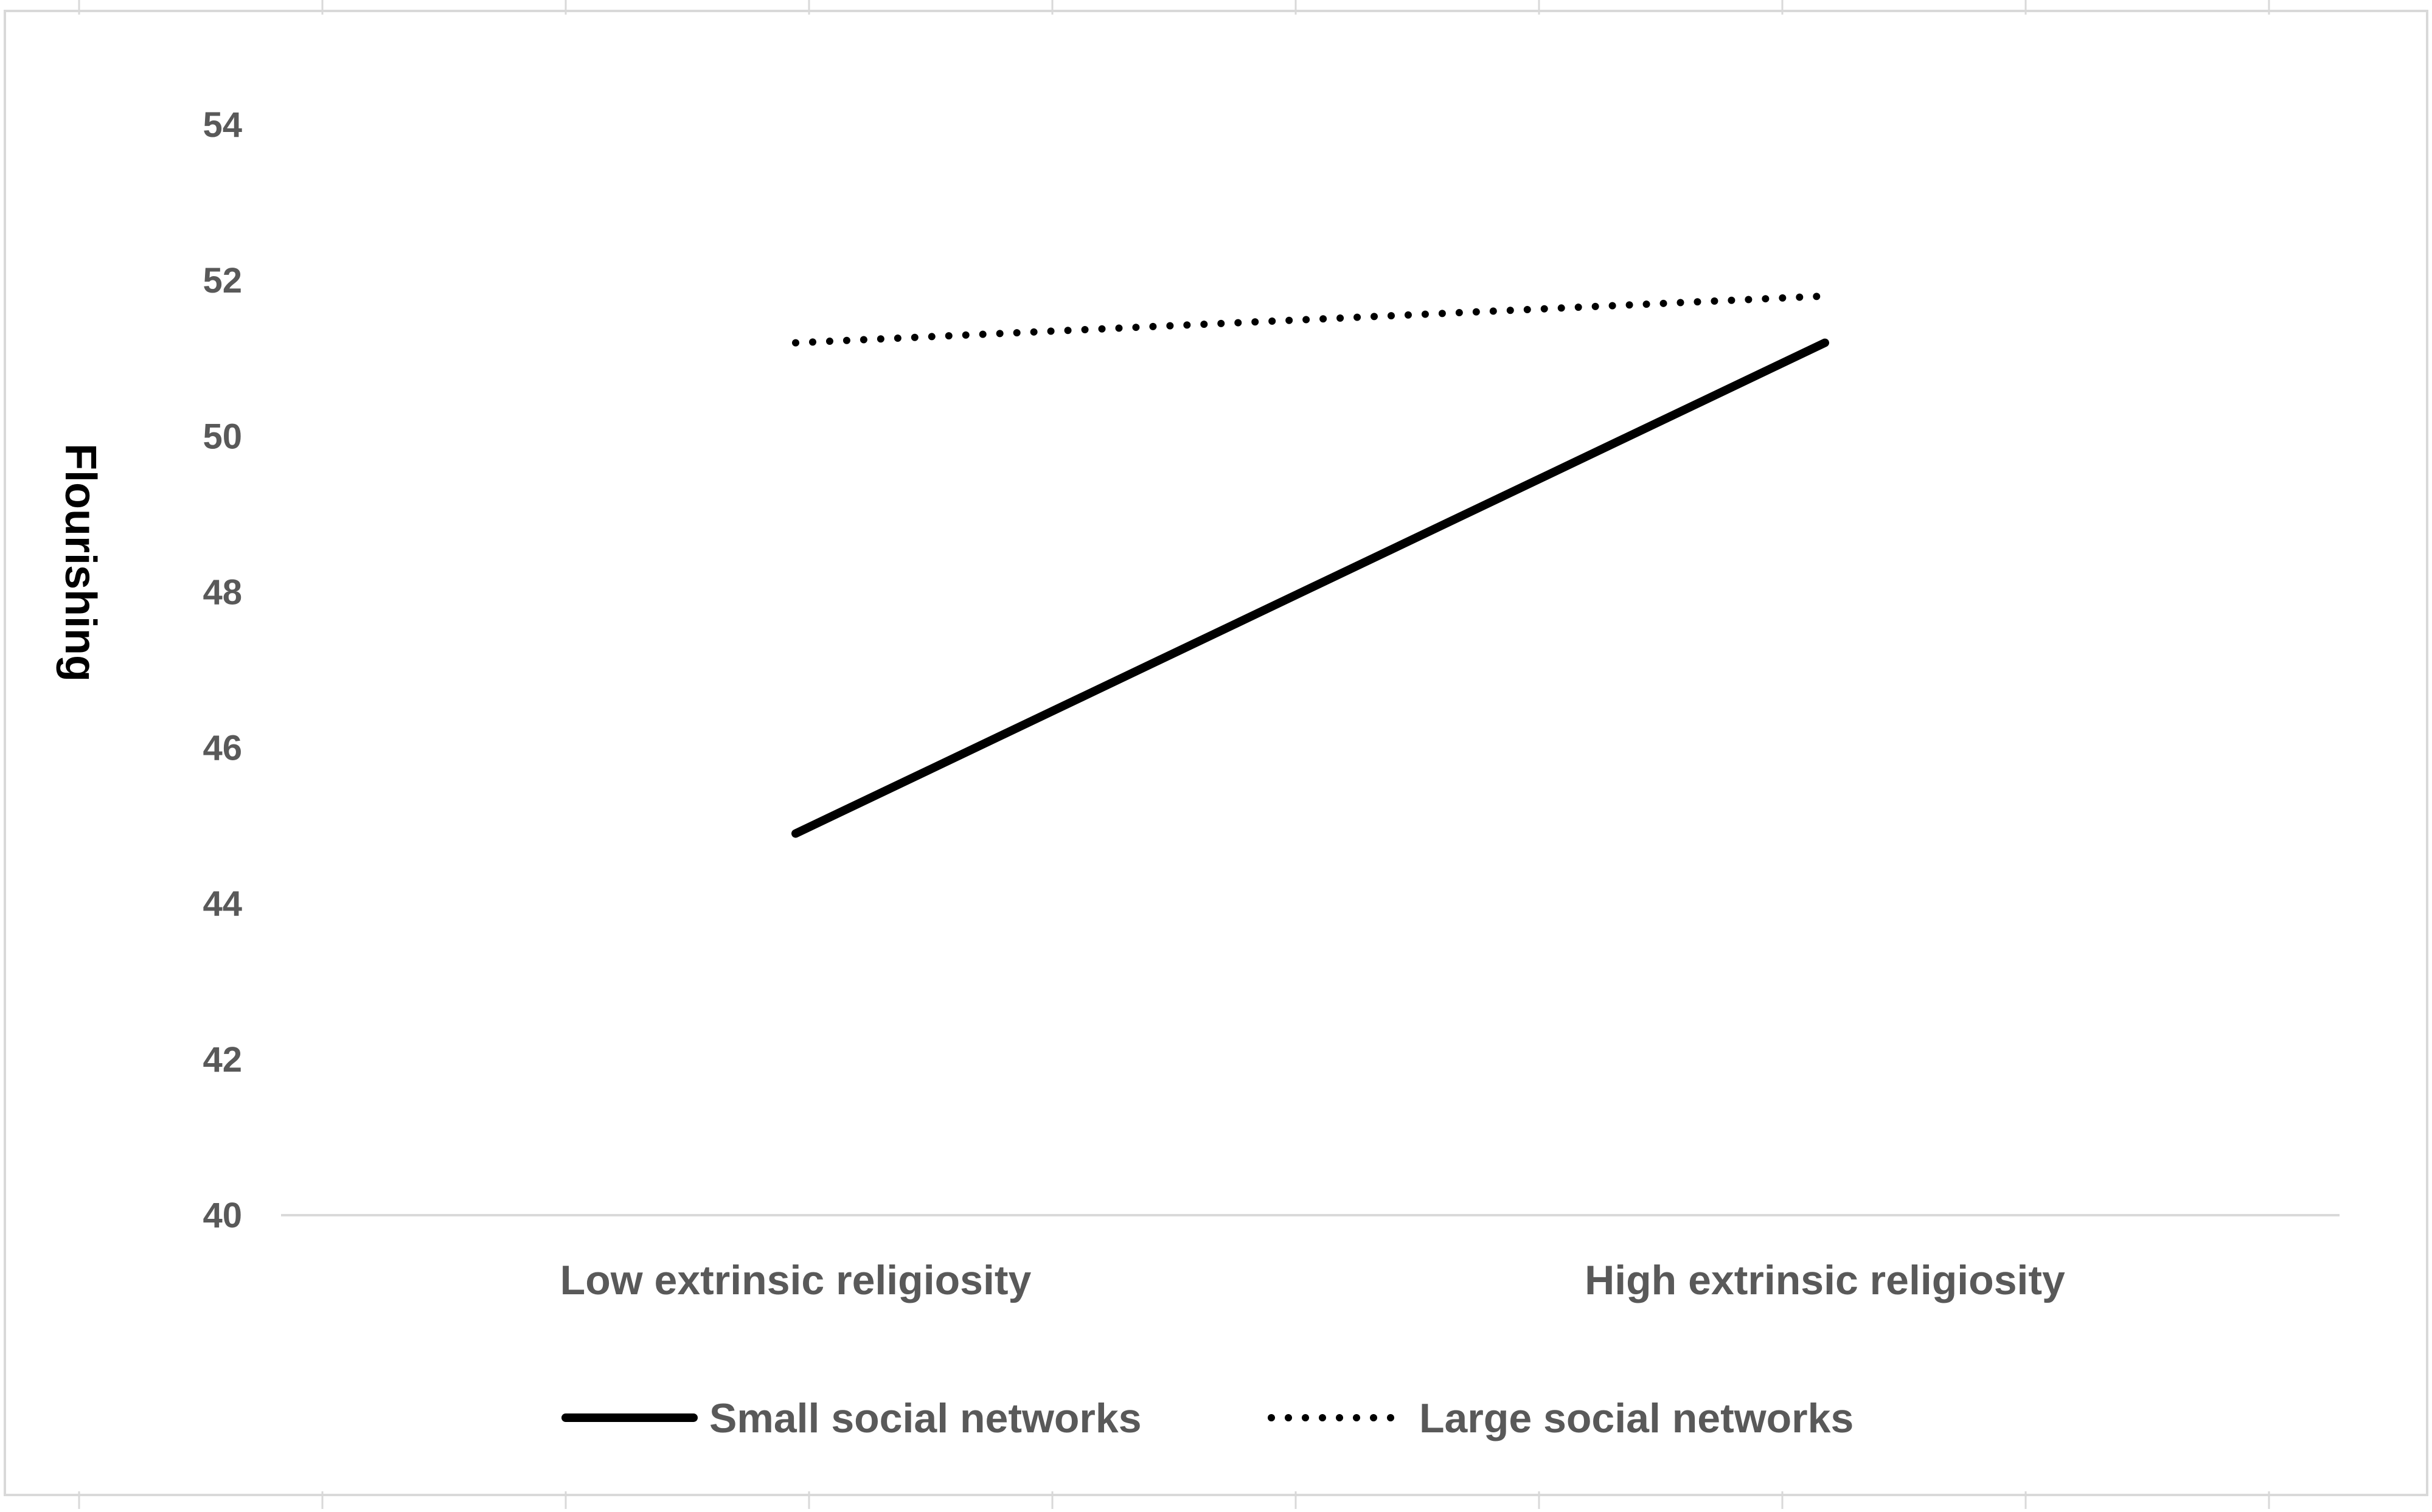 Image resolution: width=2432 pixels, height=1512 pixels. What do you see at coordinates (926, 1418) in the screenshot?
I see `legend-label-1: Small social networks` at bounding box center [926, 1418].